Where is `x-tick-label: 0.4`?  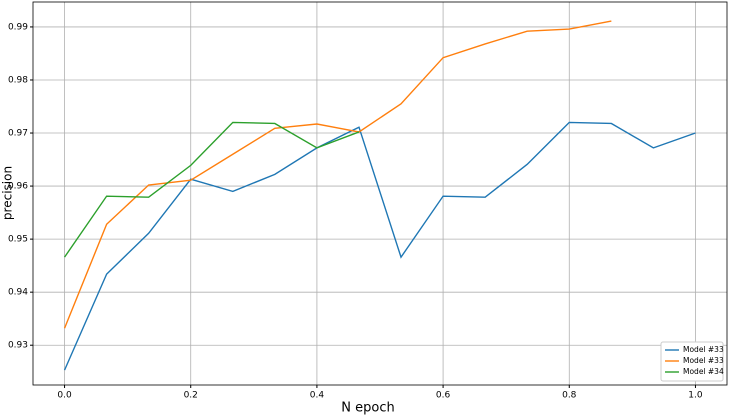
x-tick-label: 0.4 is located at coordinates (317, 396).